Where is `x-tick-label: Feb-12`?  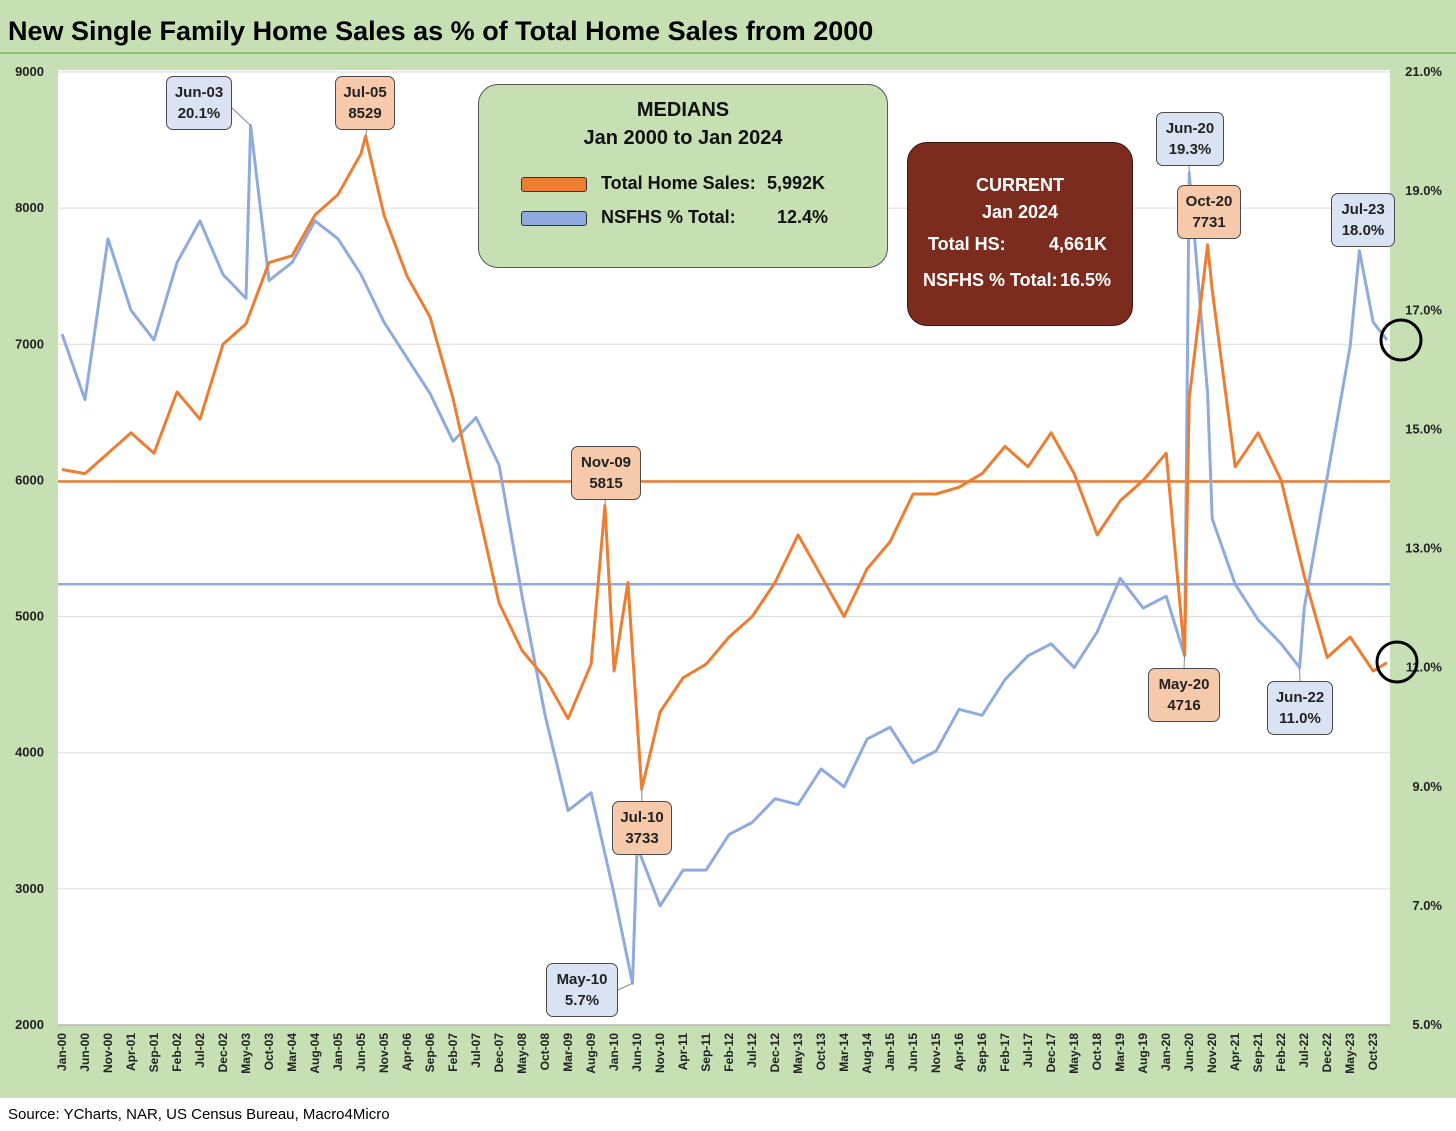
x-tick-label: Feb-12 is located at coordinates (729, 1052).